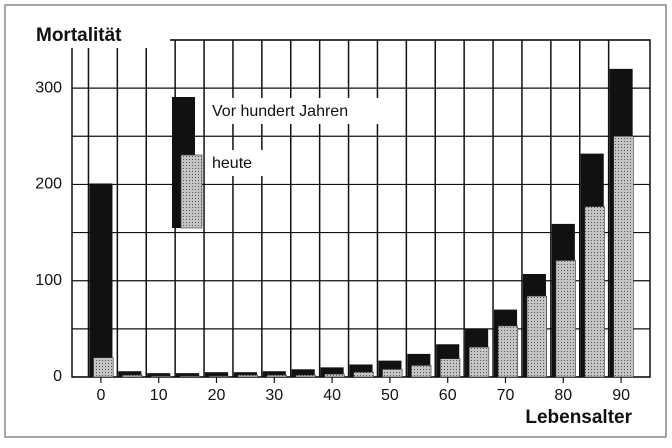  What do you see at coordinates (232, 163) in the screenshot?
I see `legend-label: heute` at bounding box center [232, 163].